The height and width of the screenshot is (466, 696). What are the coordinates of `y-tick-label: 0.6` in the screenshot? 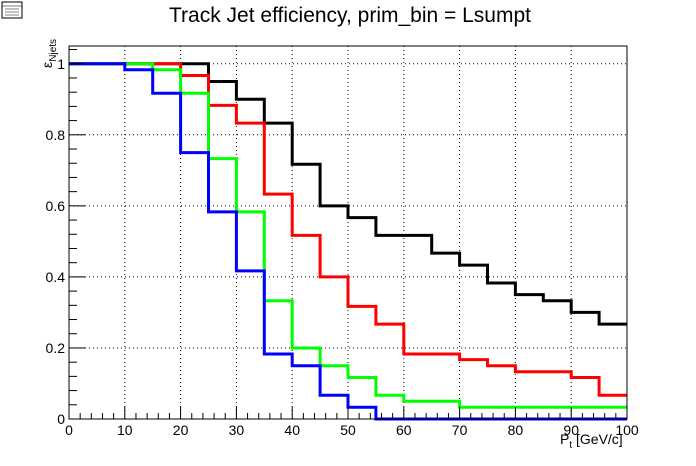 It's located at (56, 206).